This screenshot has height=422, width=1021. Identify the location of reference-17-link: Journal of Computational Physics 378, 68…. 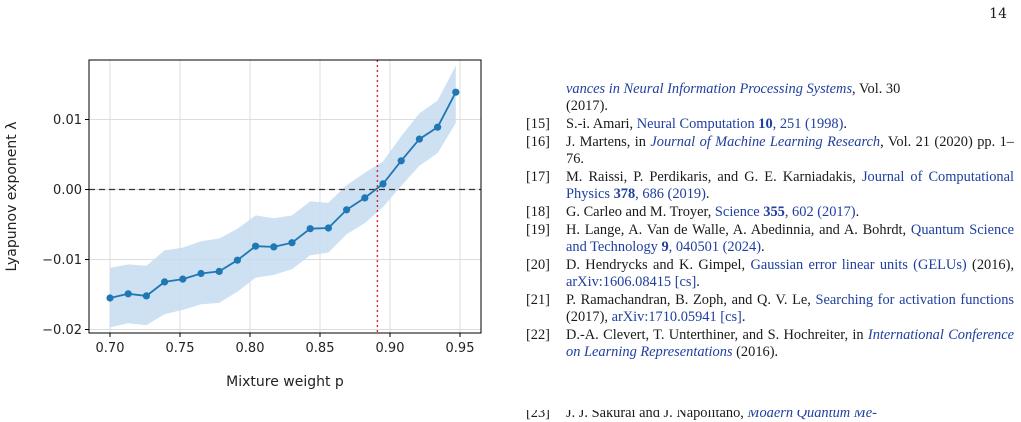
(790, 185).